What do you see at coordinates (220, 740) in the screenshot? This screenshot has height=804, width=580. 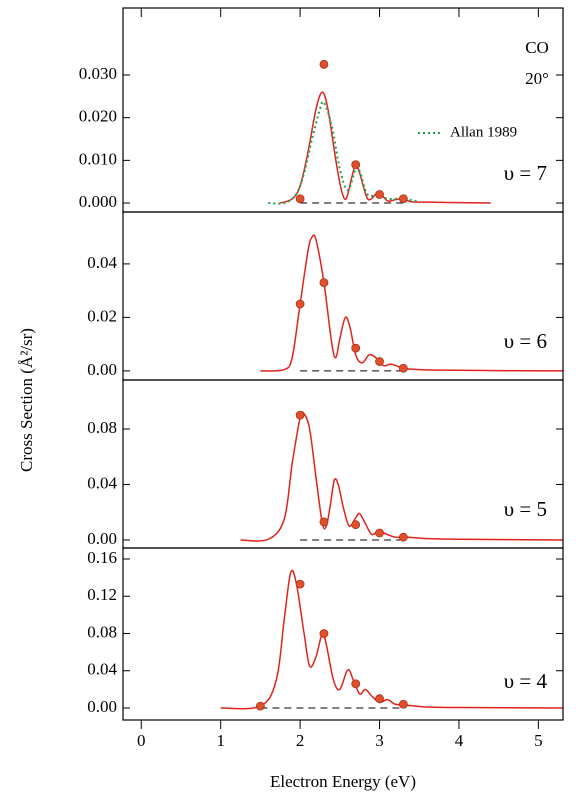 I see `x-tick-label: 1` at bounding box center [220, 740].